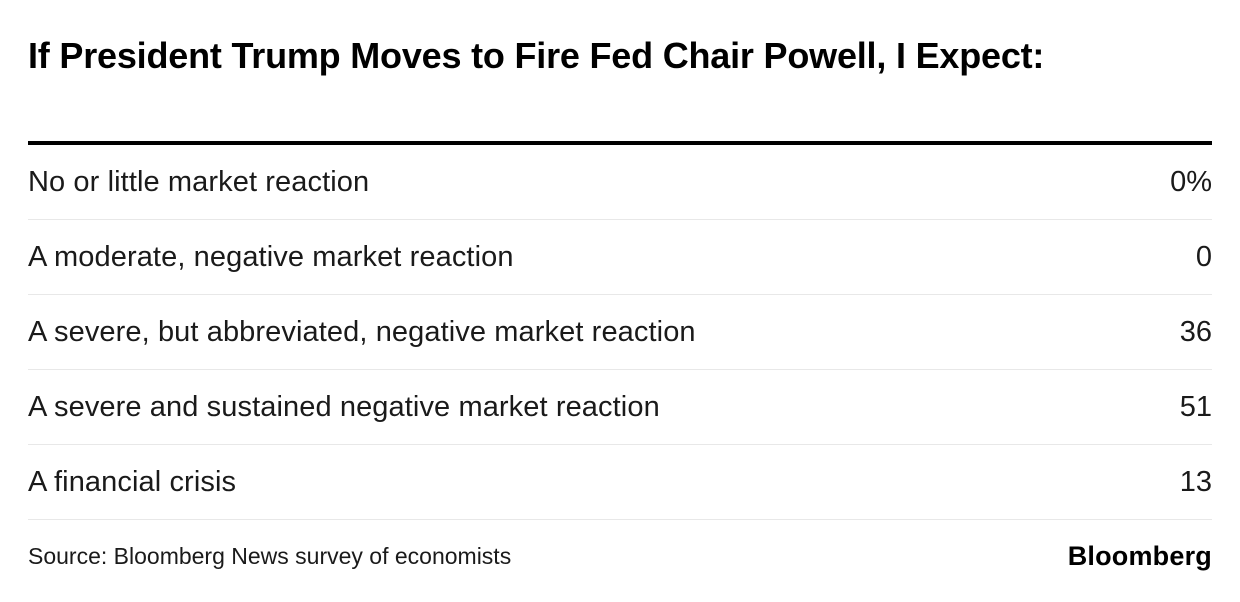 This screenshot has height=602, width=1240. I want to click on row-value: 36, so click(1195, 331).